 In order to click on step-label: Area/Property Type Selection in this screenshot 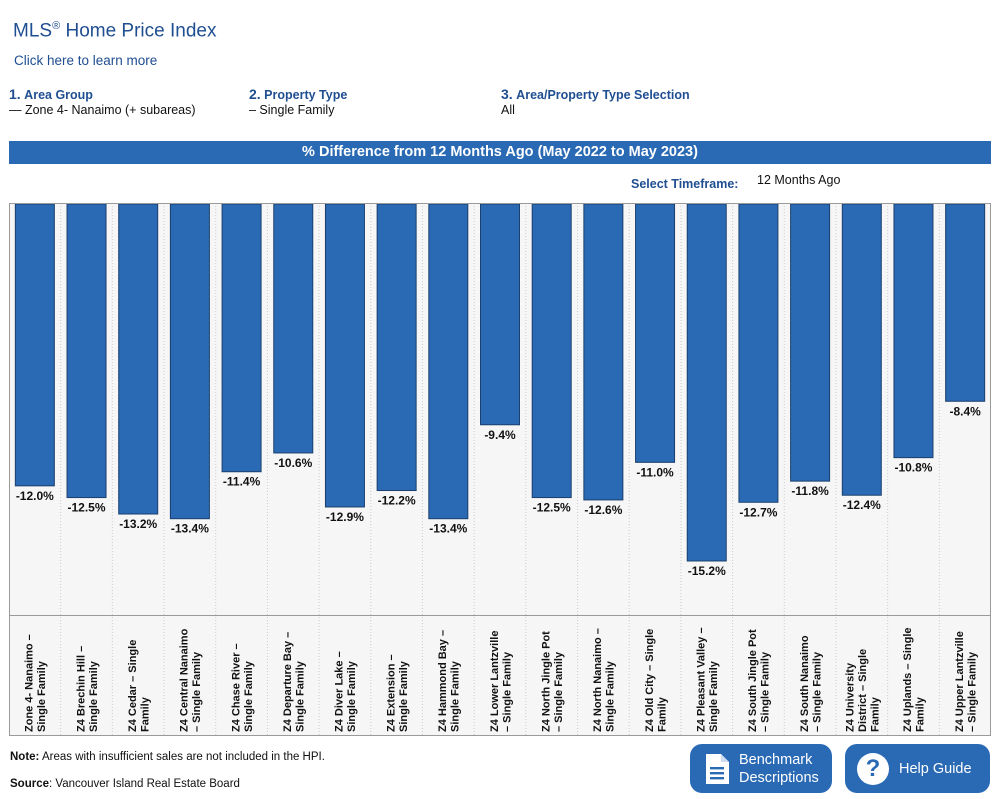, I will do `click(603, 95)`.